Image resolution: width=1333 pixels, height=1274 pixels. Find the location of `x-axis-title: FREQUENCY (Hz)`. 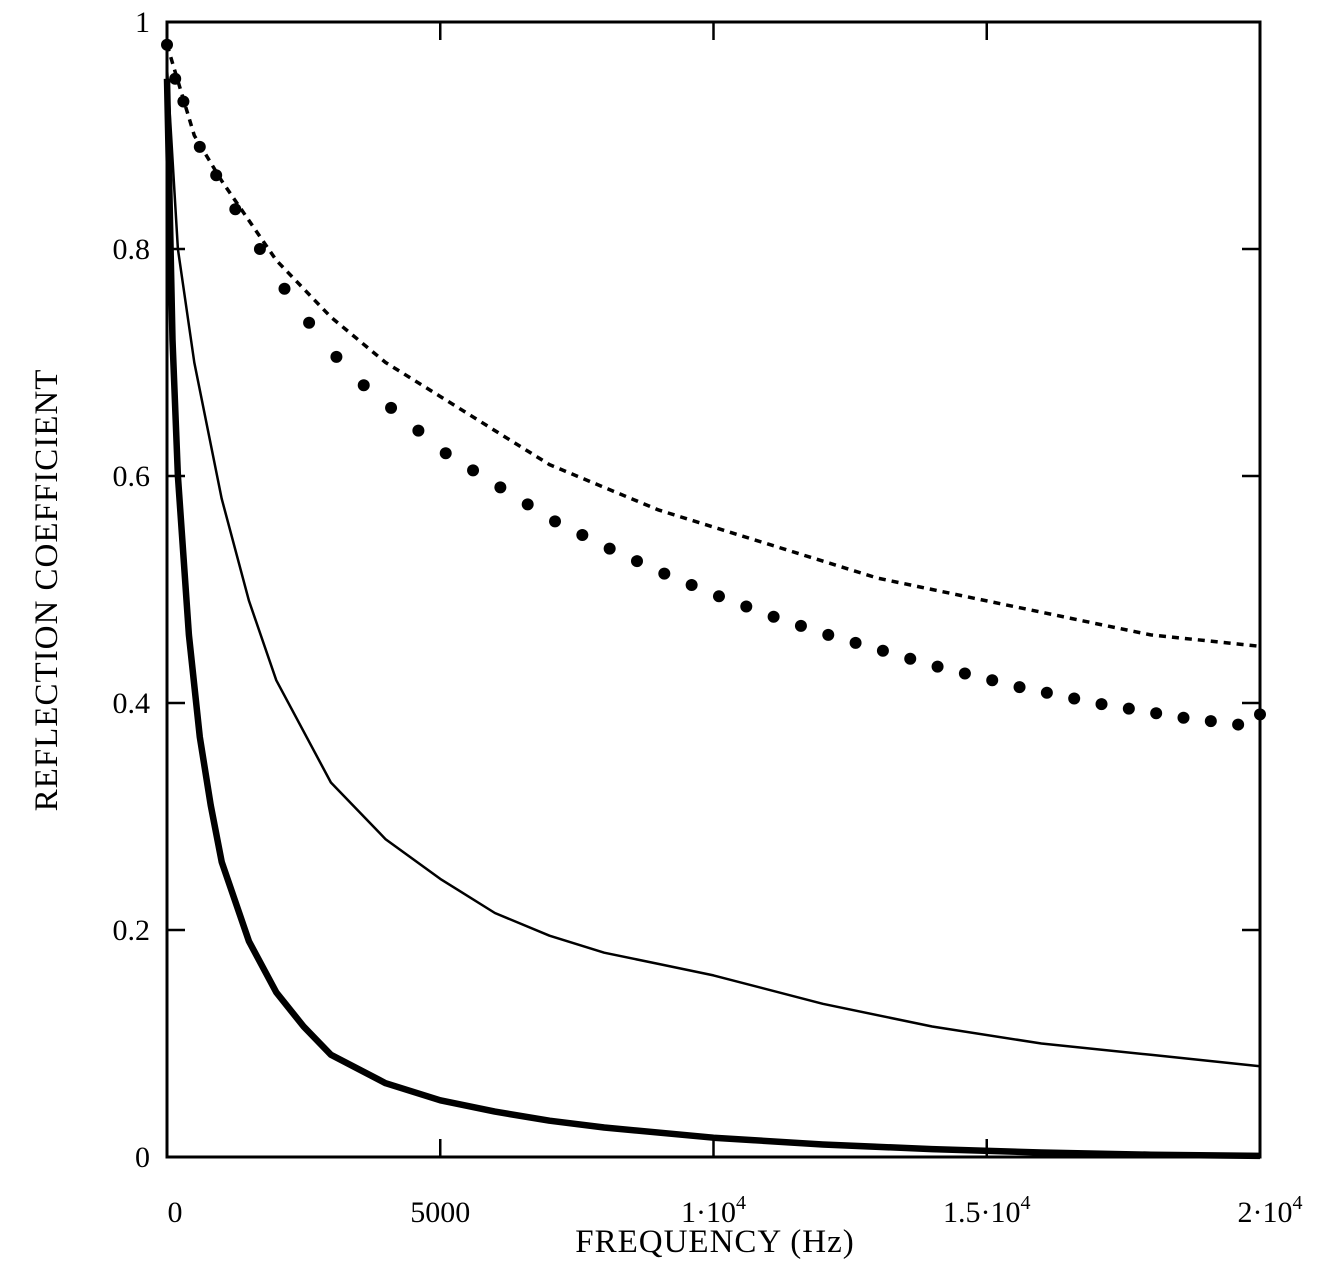

x-axis-title: FREQUENCY (Hz) is located at coordinates (715, 1242).